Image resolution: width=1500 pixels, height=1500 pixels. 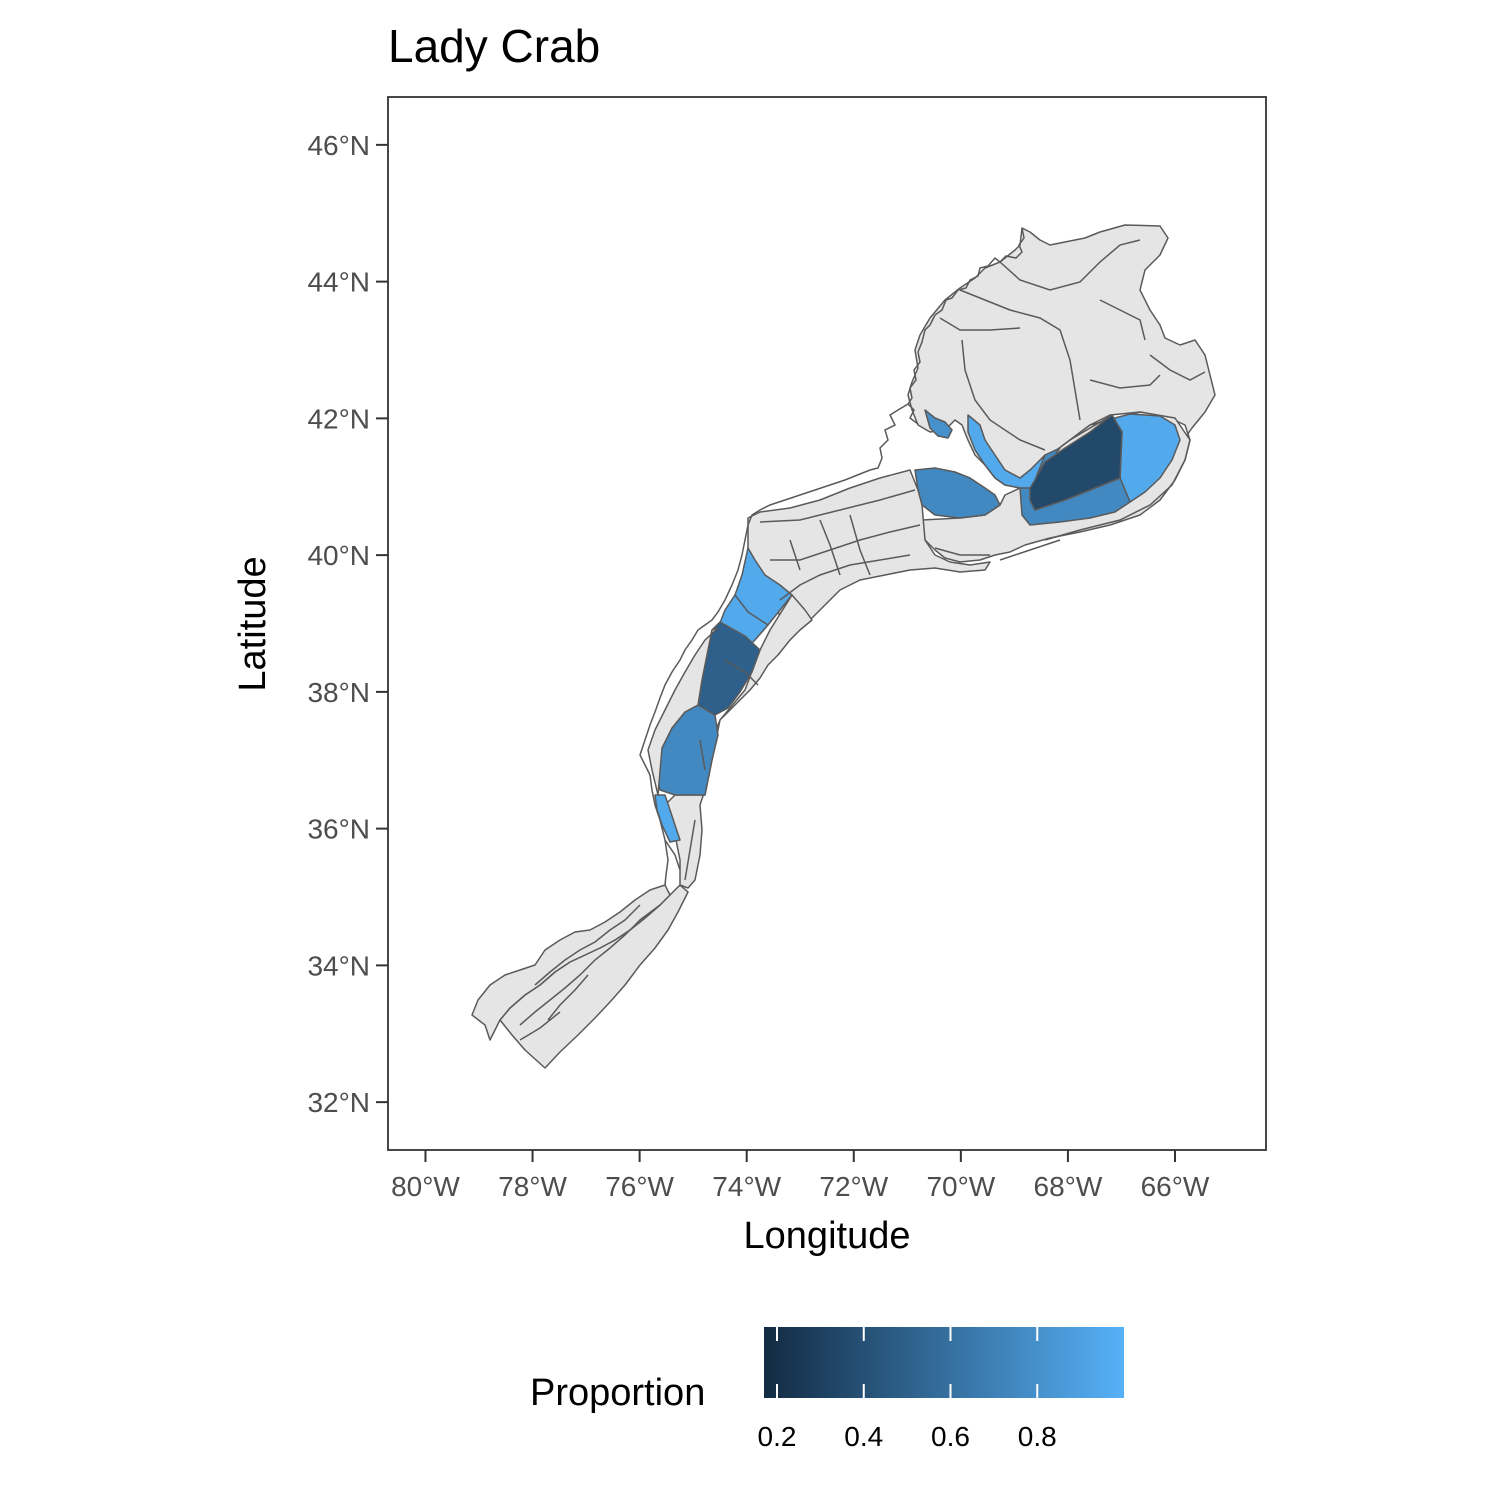 I want to click on legend-tick-label: 0.4, so click(x=863, y=1436).